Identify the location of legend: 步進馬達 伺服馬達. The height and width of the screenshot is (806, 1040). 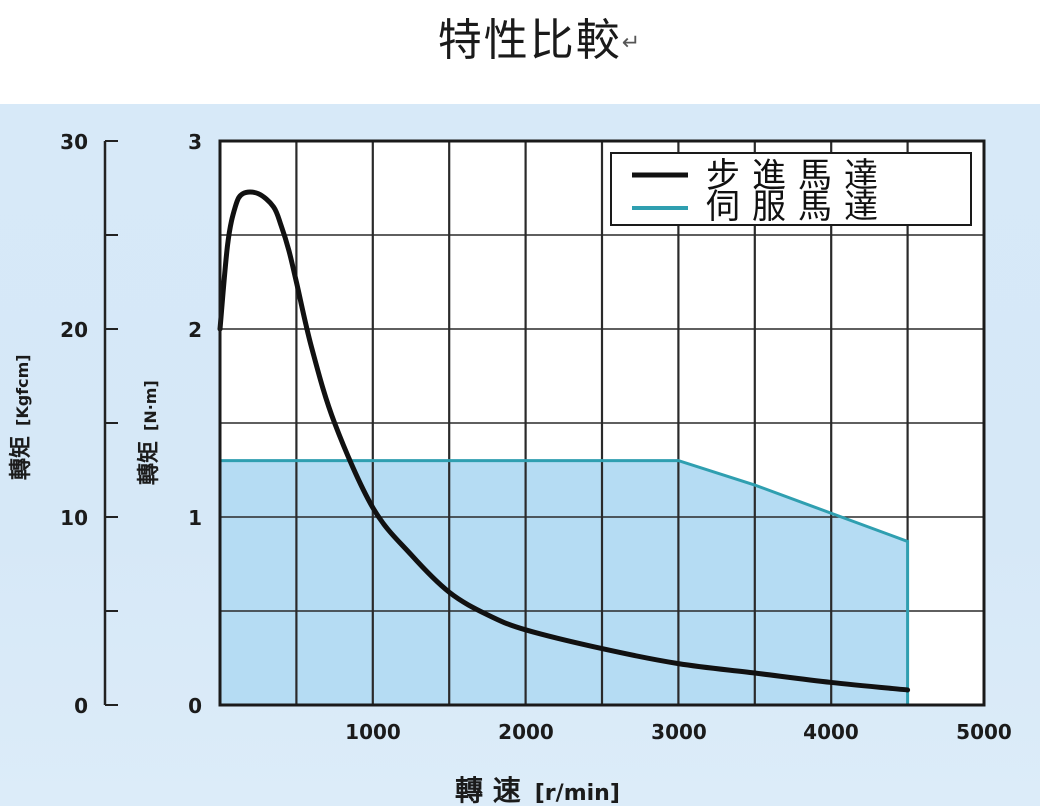
(791, 189).